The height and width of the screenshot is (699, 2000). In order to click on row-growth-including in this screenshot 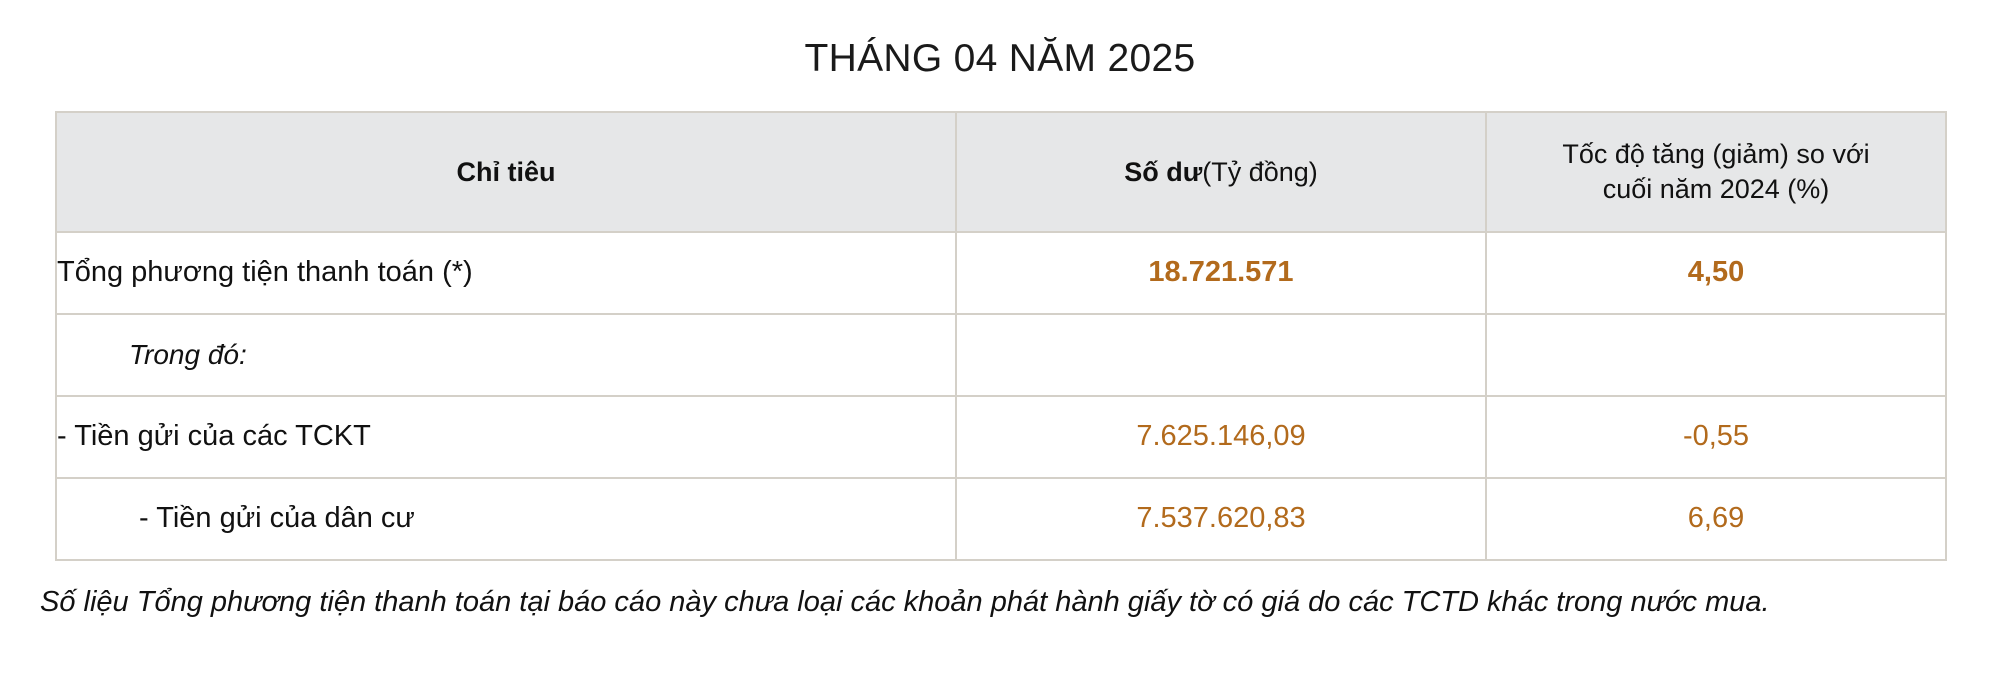, I will do `click(1716, 354)`.